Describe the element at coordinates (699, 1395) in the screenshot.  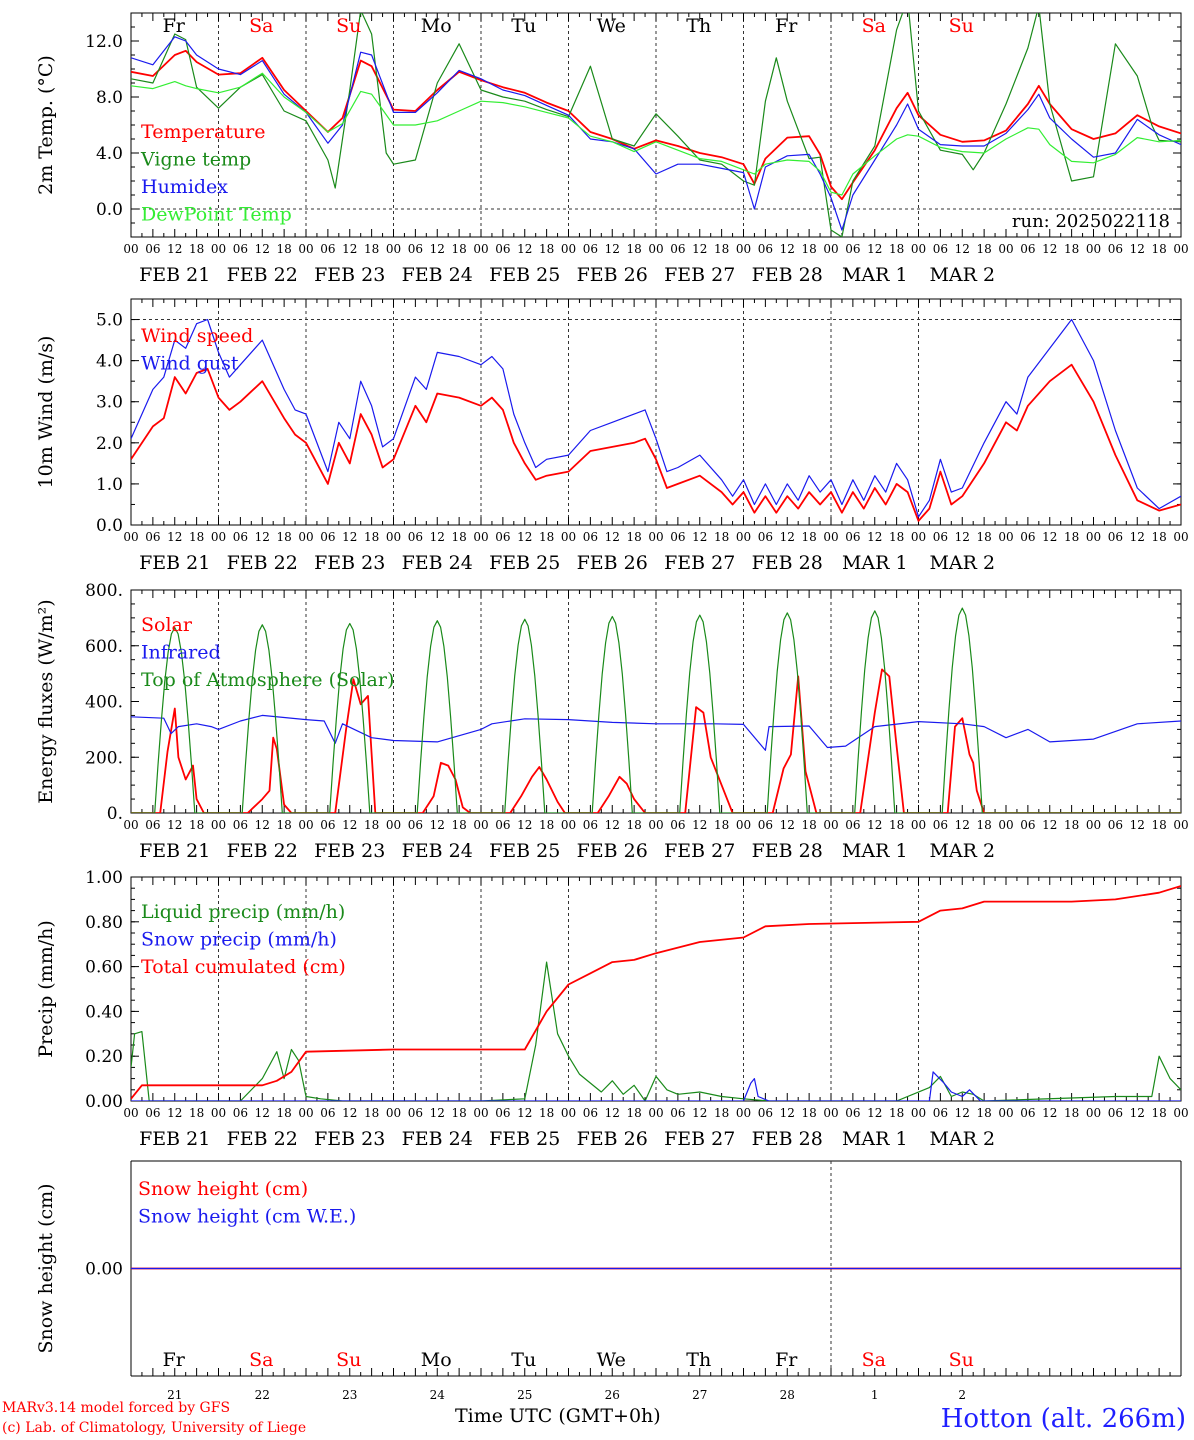
I see `day-number-label: 27` at that location.